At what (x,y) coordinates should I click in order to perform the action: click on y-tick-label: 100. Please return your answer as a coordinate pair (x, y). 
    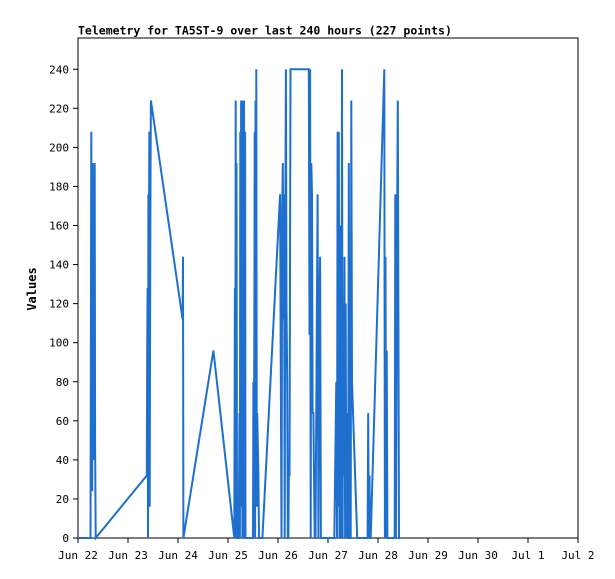
    Looking at the image, I should click on (59, 343).